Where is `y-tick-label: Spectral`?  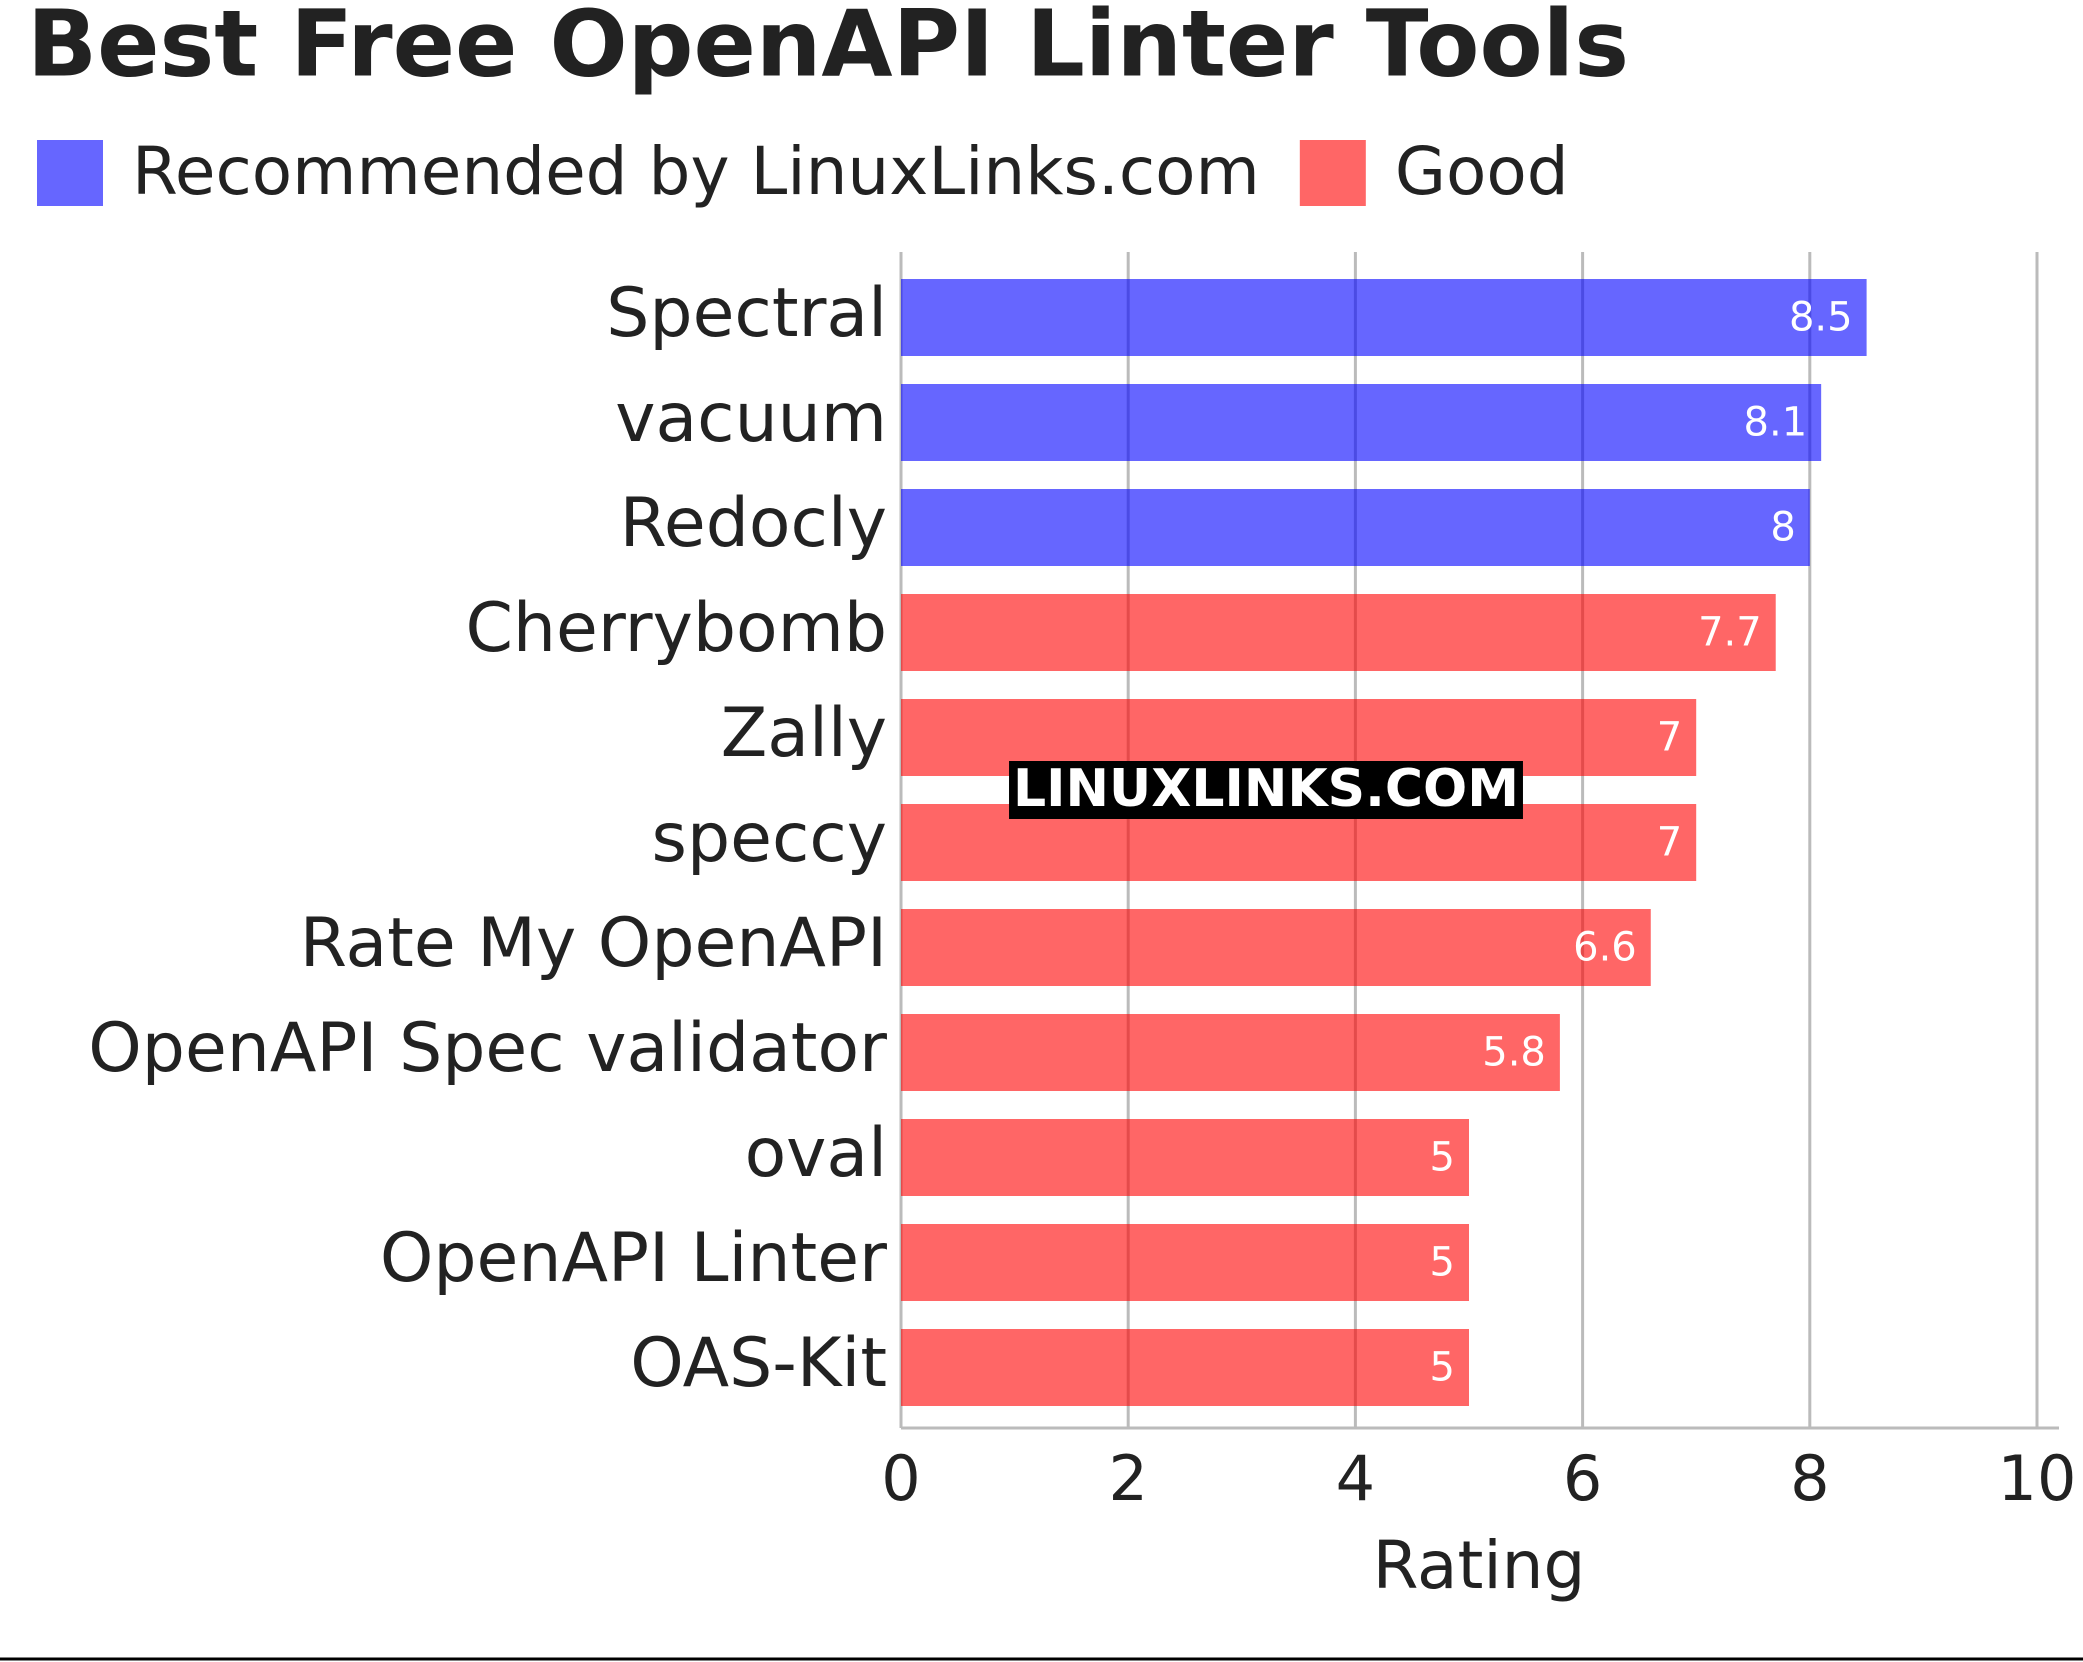 y-tick-label: Spectral is located at coordinates (746, 313).